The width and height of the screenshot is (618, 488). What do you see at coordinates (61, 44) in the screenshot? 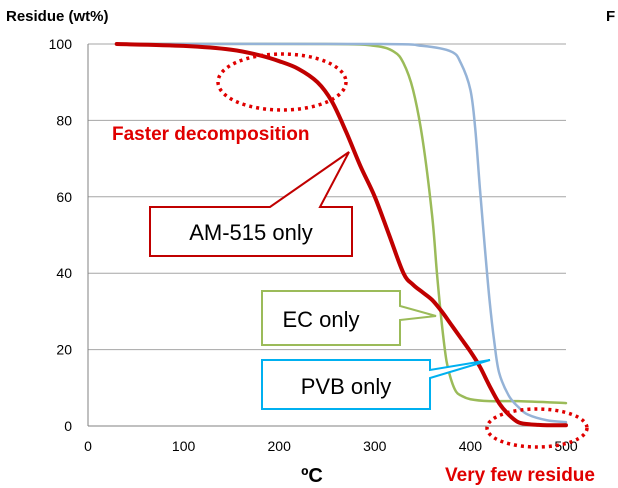
I see `y-tick-label: 100` at bounding box center [61, 44].